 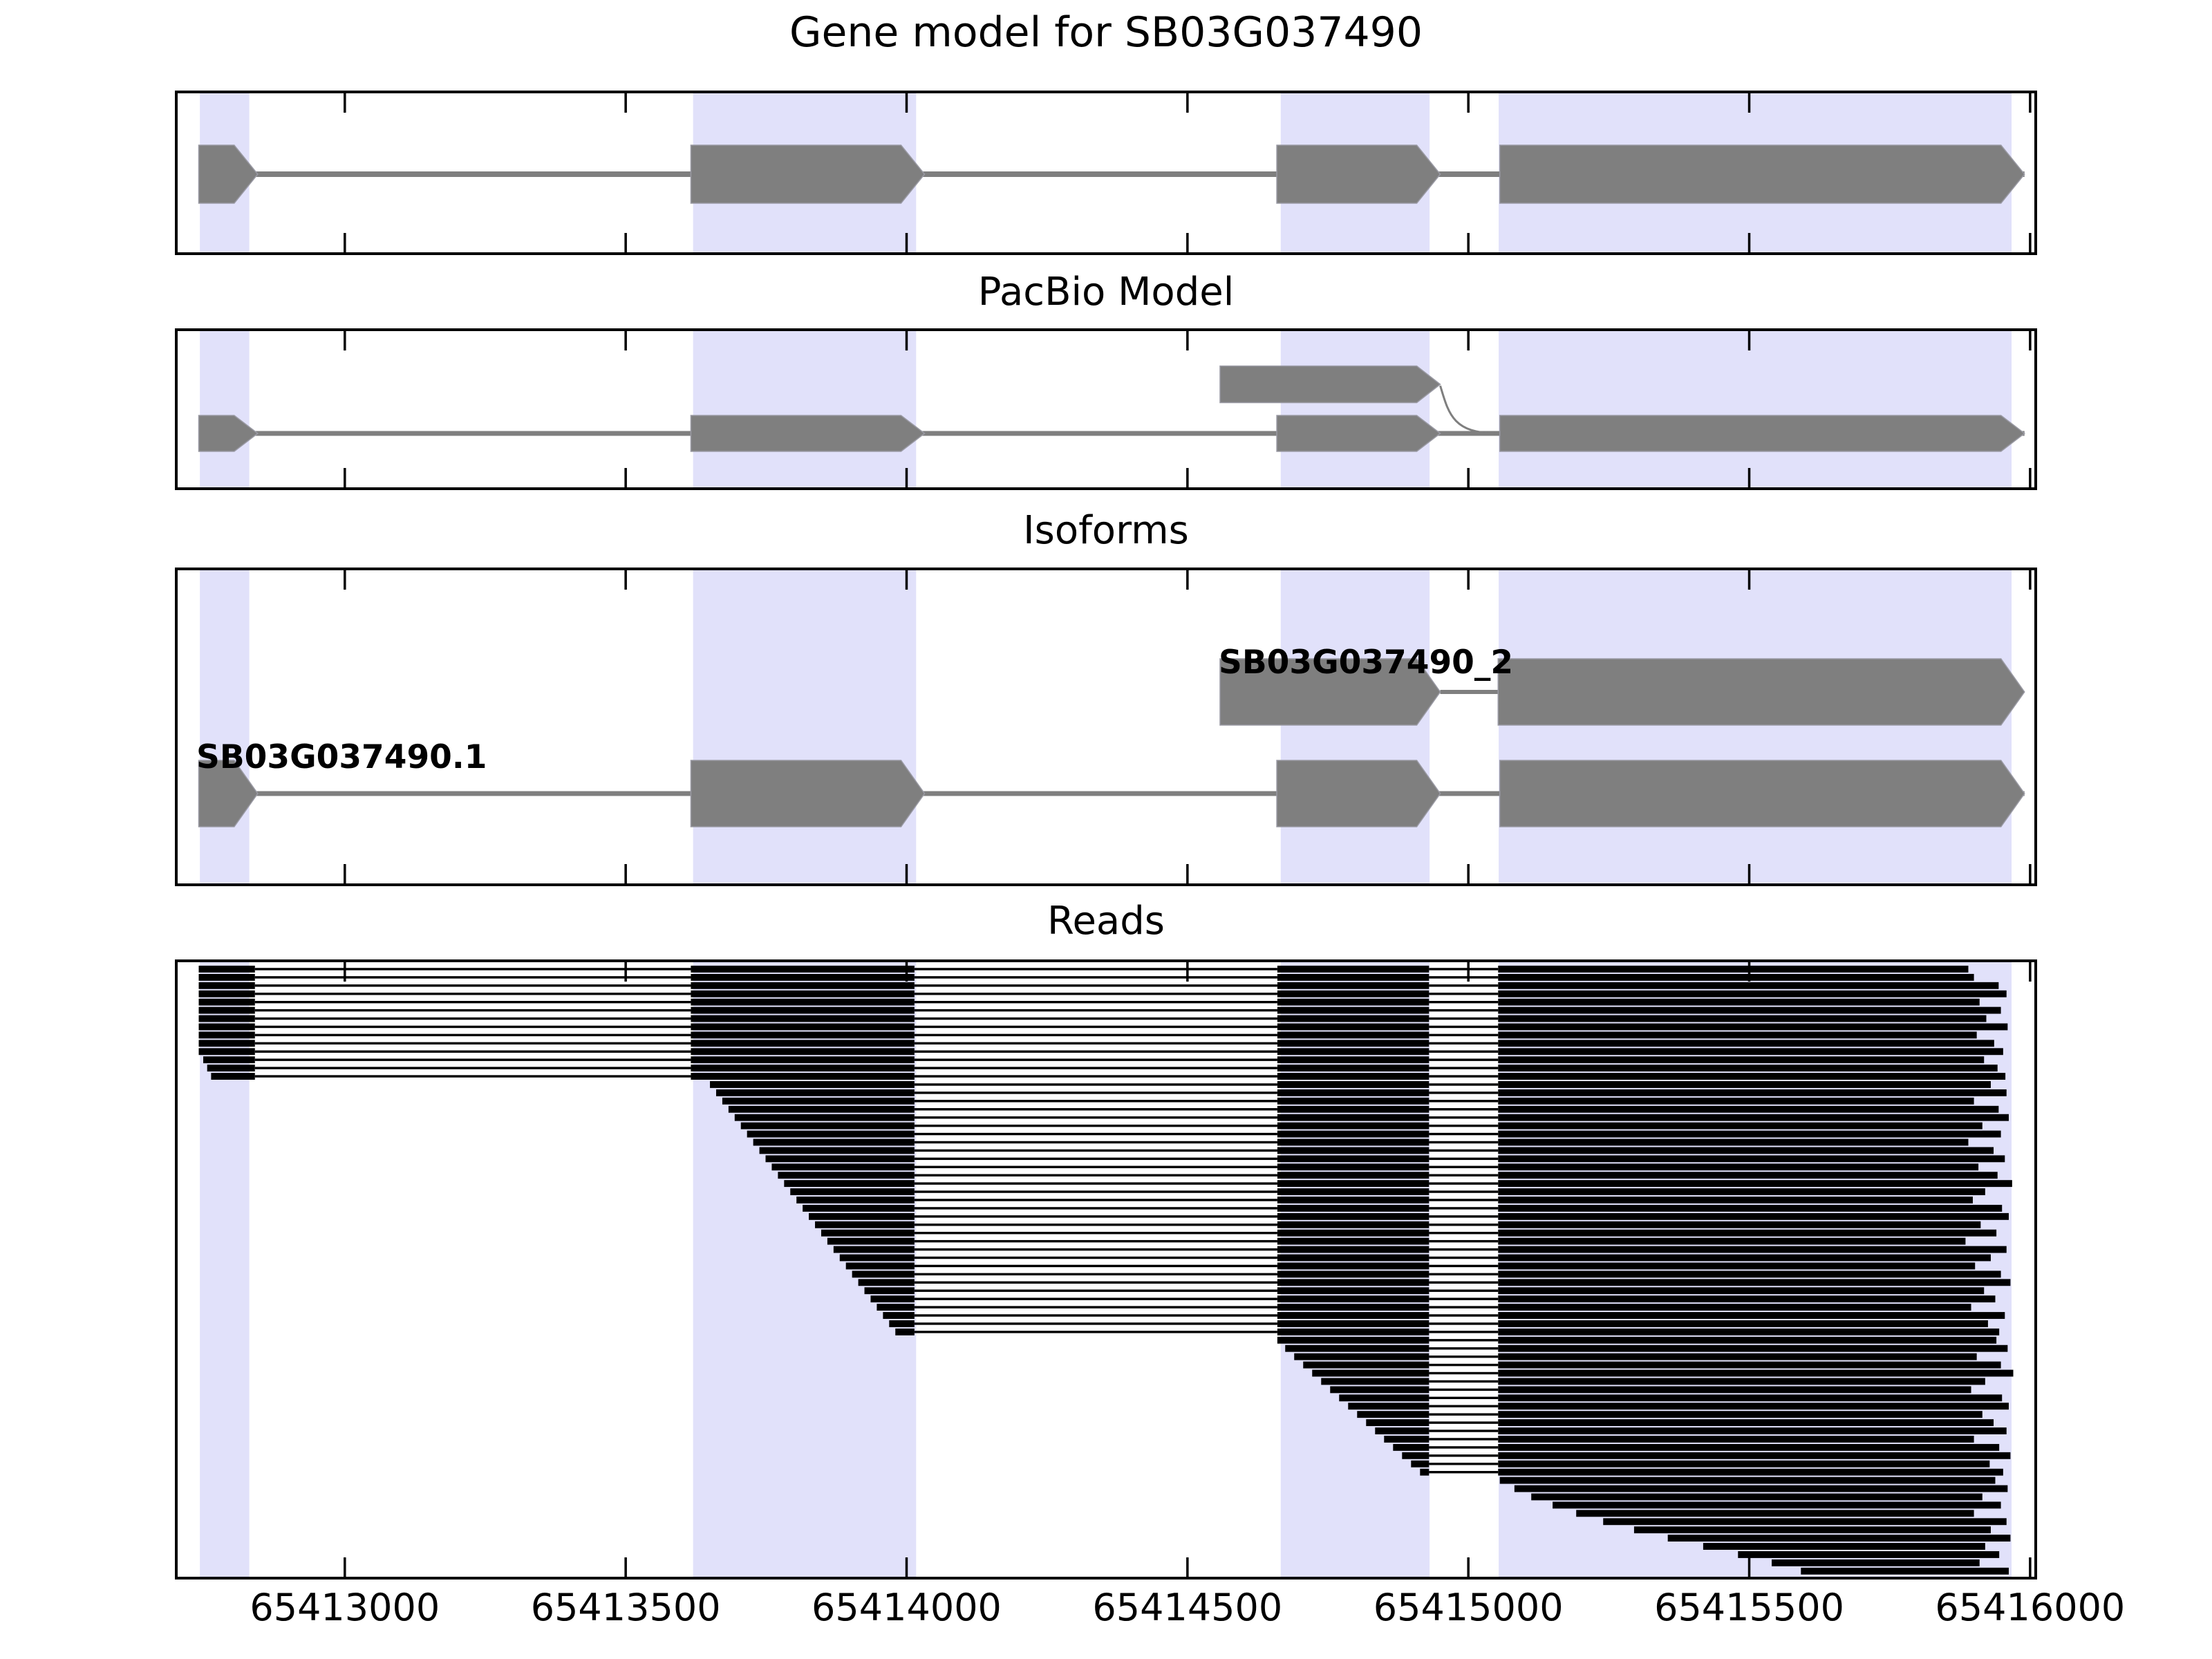 I want to click on pacbio-model-exon, so click(x=1358, y=433).